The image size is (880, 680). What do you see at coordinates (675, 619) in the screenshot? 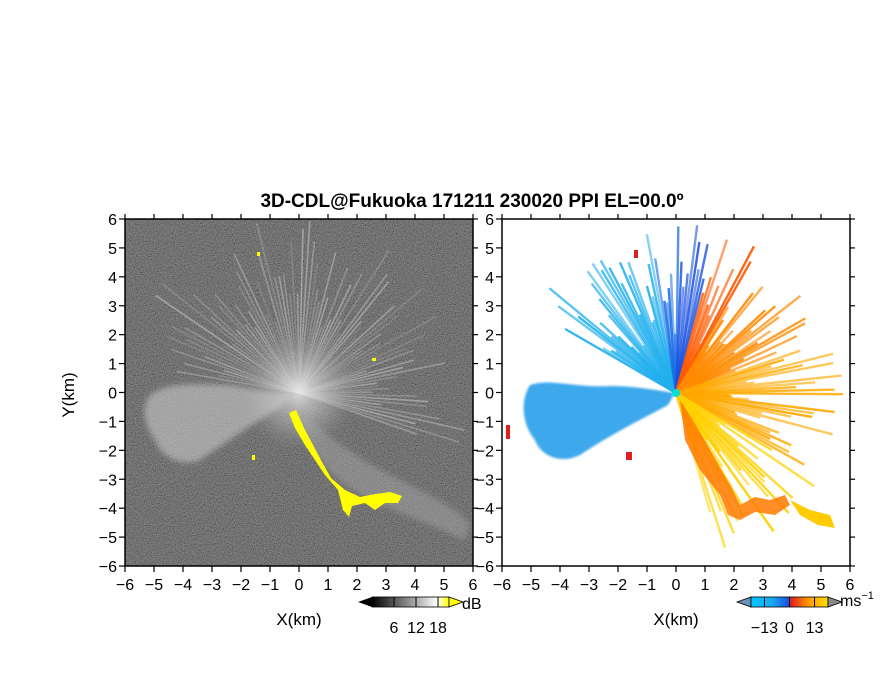
I see `x-axis-label-right: X(km)` at bounding box center [675, 619].